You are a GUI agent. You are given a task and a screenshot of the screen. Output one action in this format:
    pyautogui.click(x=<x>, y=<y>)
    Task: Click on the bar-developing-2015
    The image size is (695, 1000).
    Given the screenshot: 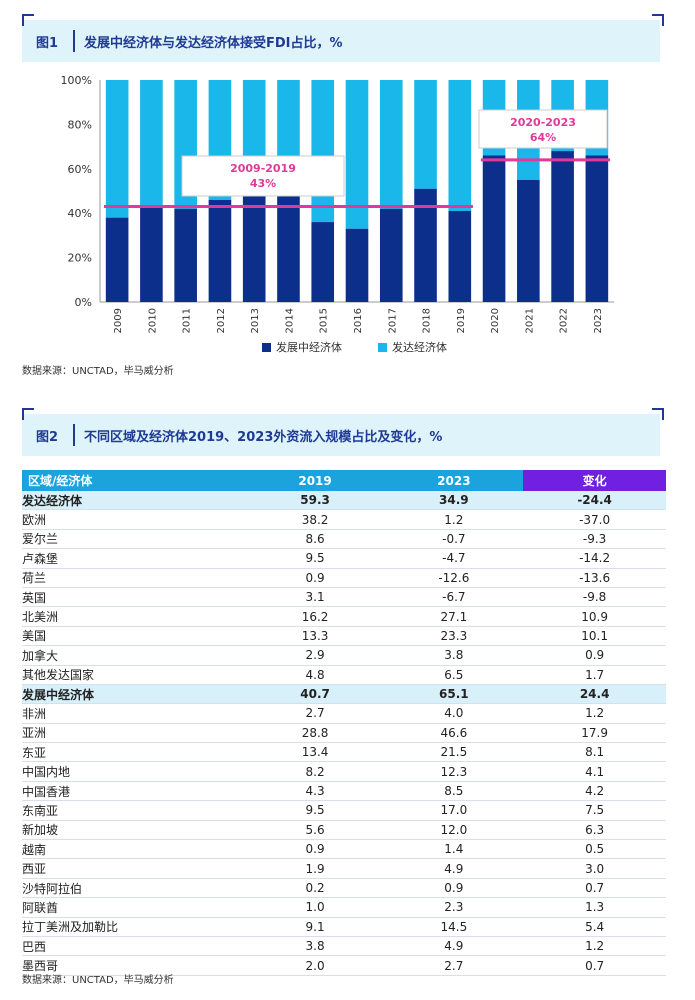 What is the action you would take?
    pyautogui.click(x=323, y=262)
    